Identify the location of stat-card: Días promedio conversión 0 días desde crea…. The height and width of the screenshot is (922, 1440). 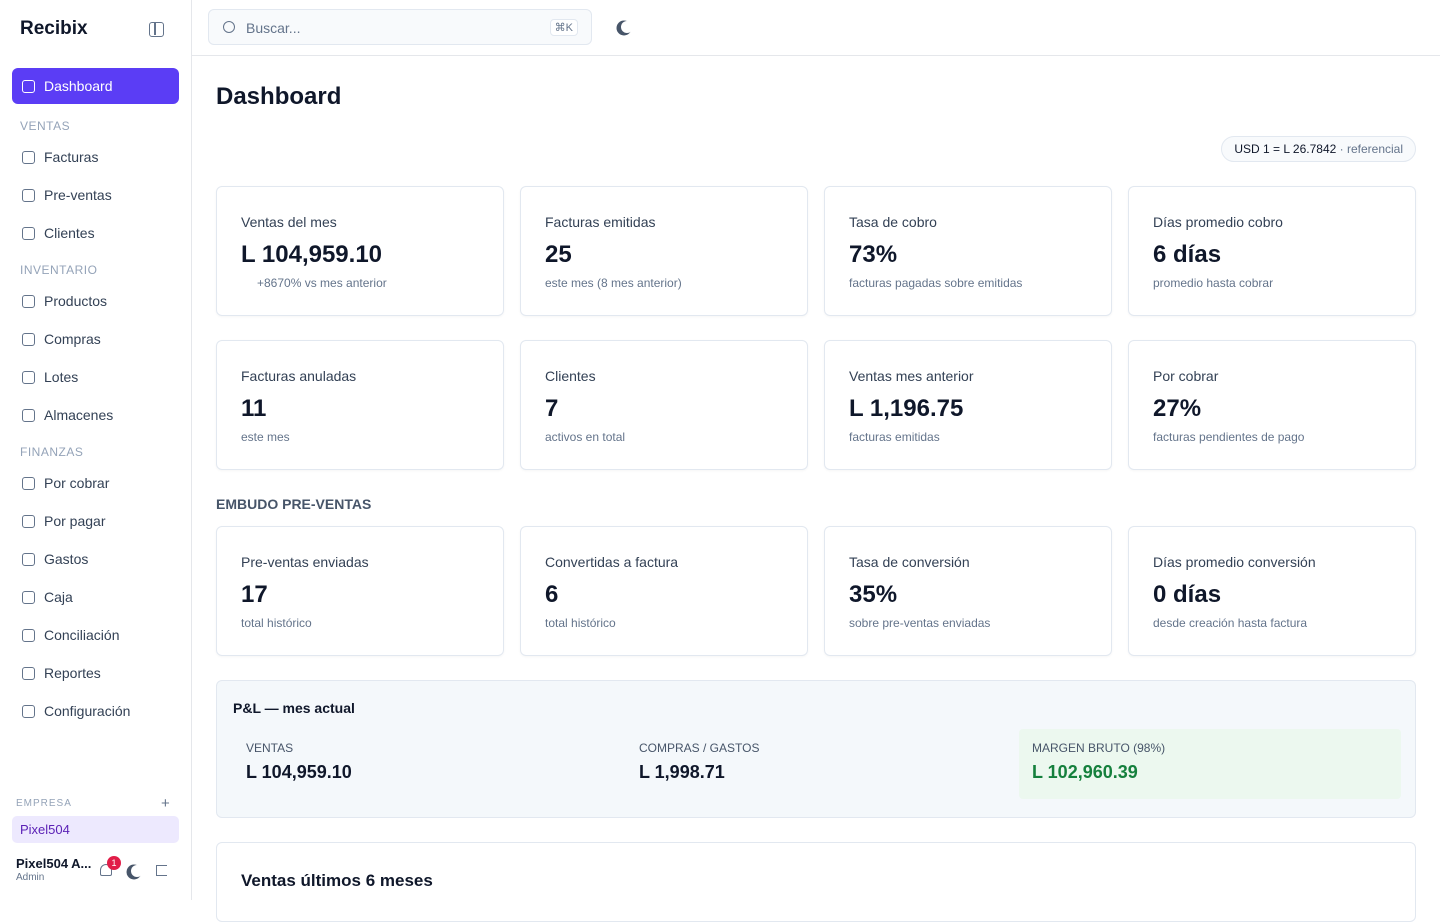
(1272, 591).